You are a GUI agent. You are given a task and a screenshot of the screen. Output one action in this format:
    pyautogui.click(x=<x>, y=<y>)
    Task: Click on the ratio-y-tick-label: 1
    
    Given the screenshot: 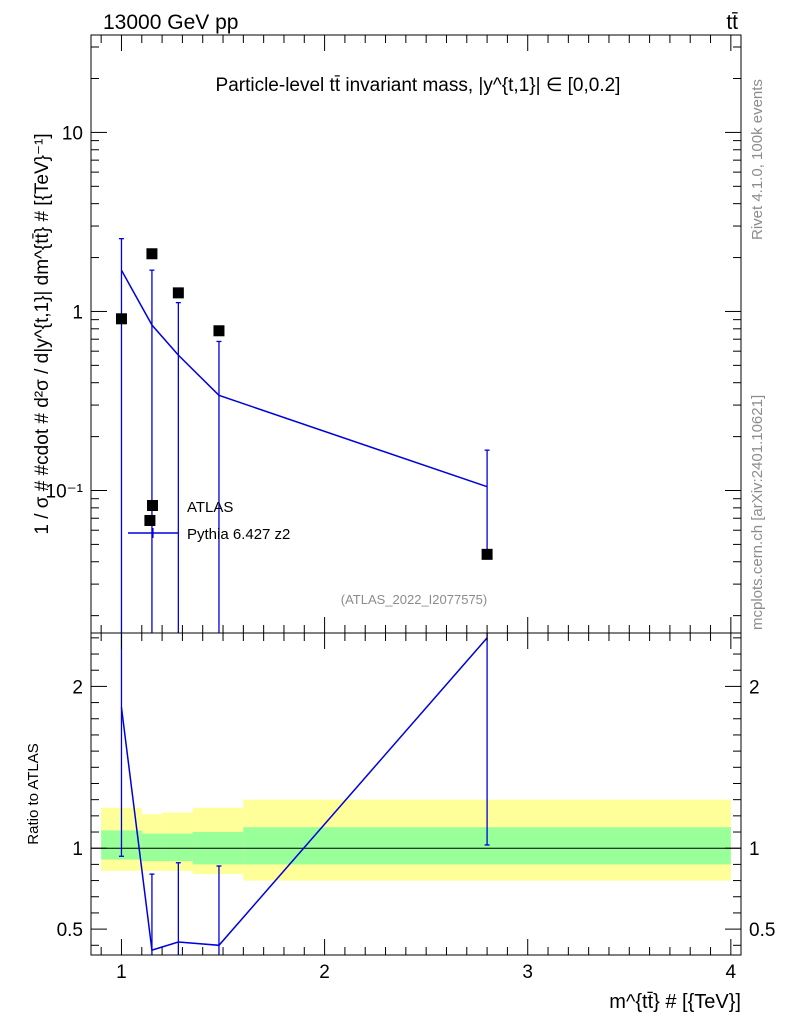 What is the action you would take?
    pyautogui.click(x=77, y=849)
    